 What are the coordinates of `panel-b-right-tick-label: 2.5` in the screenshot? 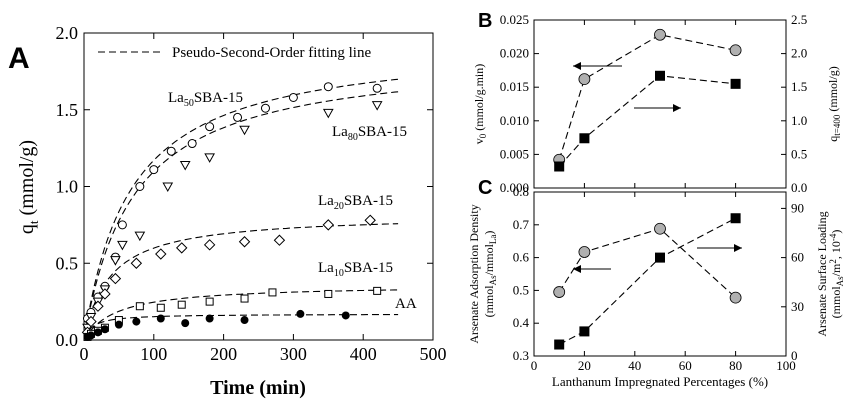 It's located at (799, 19).